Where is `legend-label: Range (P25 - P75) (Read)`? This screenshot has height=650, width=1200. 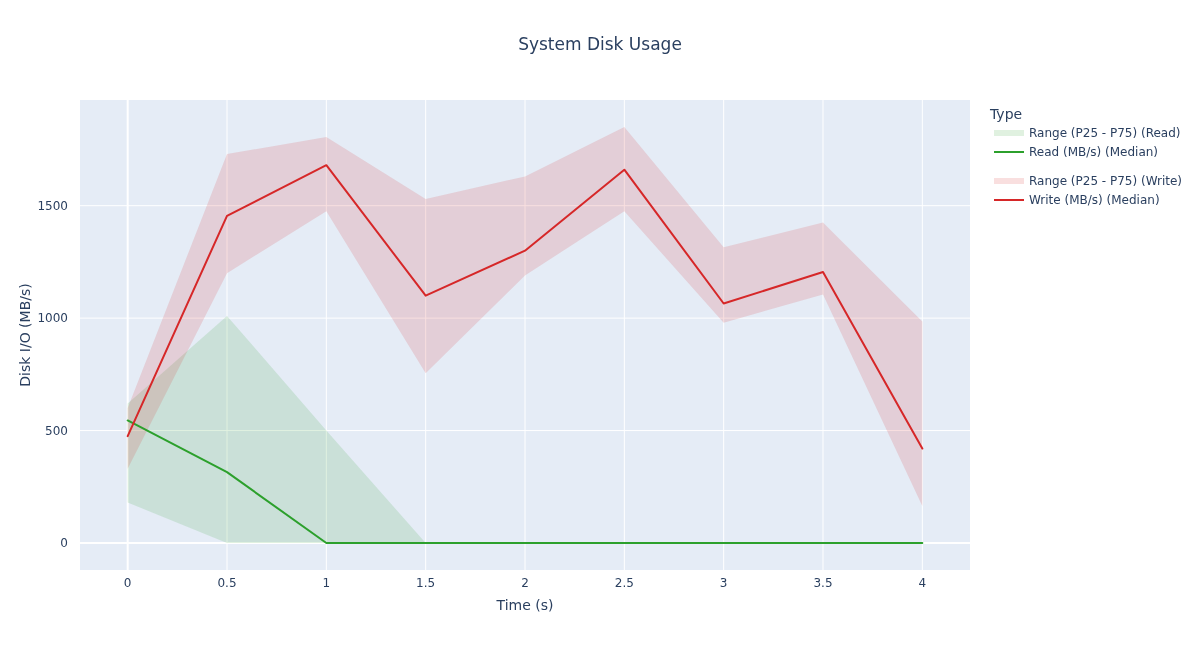 legend-label: Range (P25 - P75) (Read) is located at coordinates (1105, 133).